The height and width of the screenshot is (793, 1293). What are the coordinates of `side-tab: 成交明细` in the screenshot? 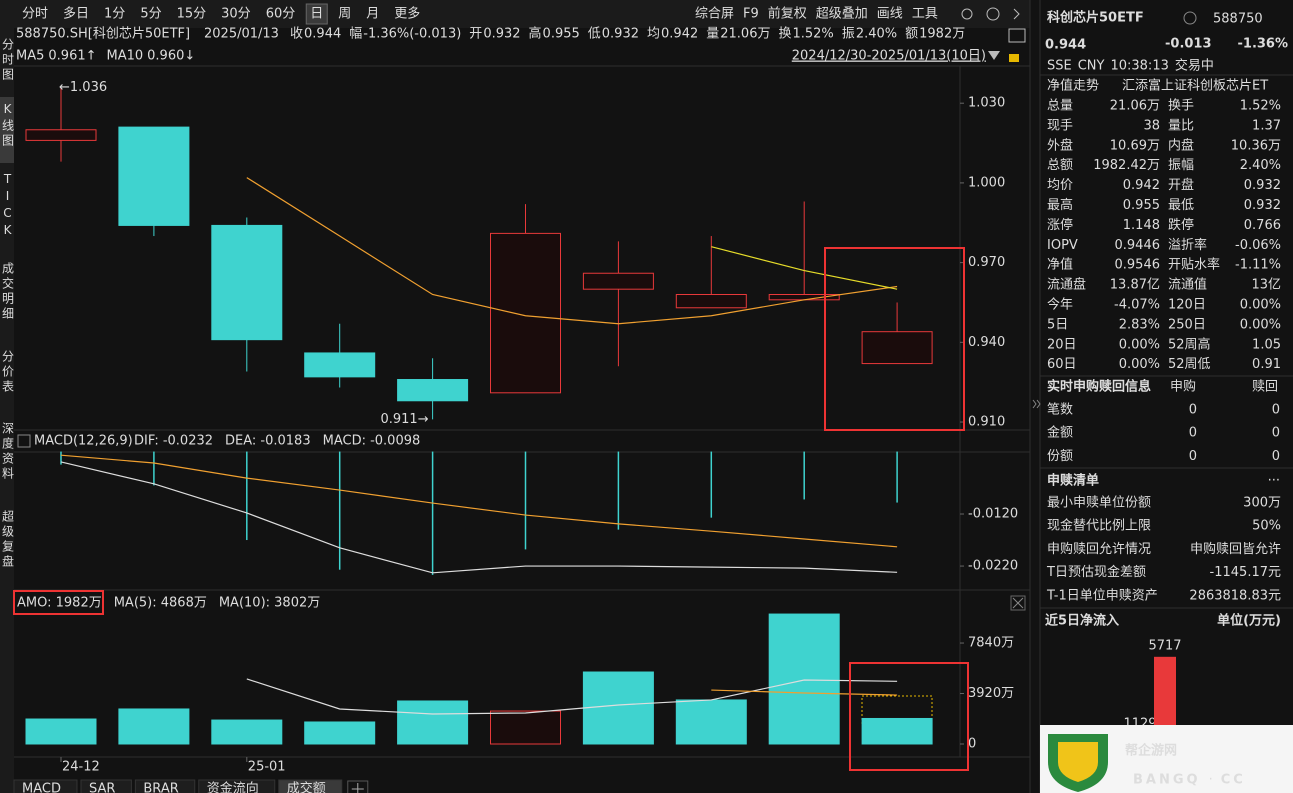 It's located at (8, 292).